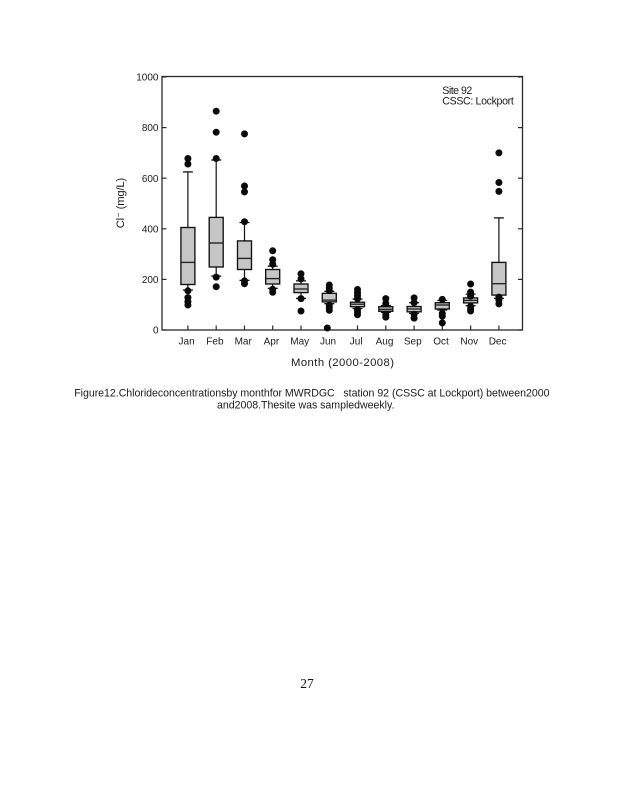 This screenshot has height=800, width=618. What do you see at coordinates (272, 342) in the screenshot?
I see `svg-text: Apr` at bounding box center [272, 342].